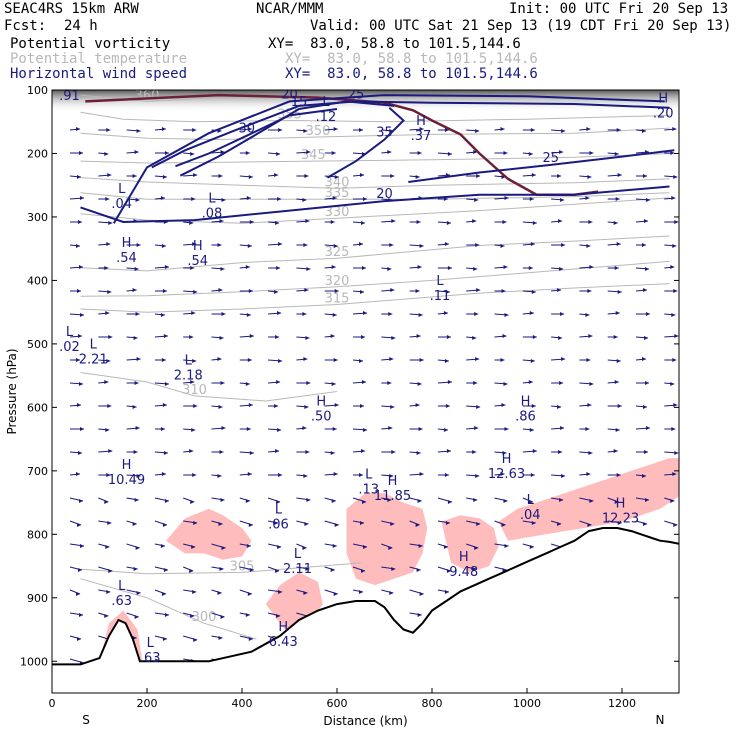 The width and height of the screenshot is (740, 740). What do you see at coordinates (365, 143) in the screenshot?
I see `wind-speed-contour` at bounding box center [365, 143].